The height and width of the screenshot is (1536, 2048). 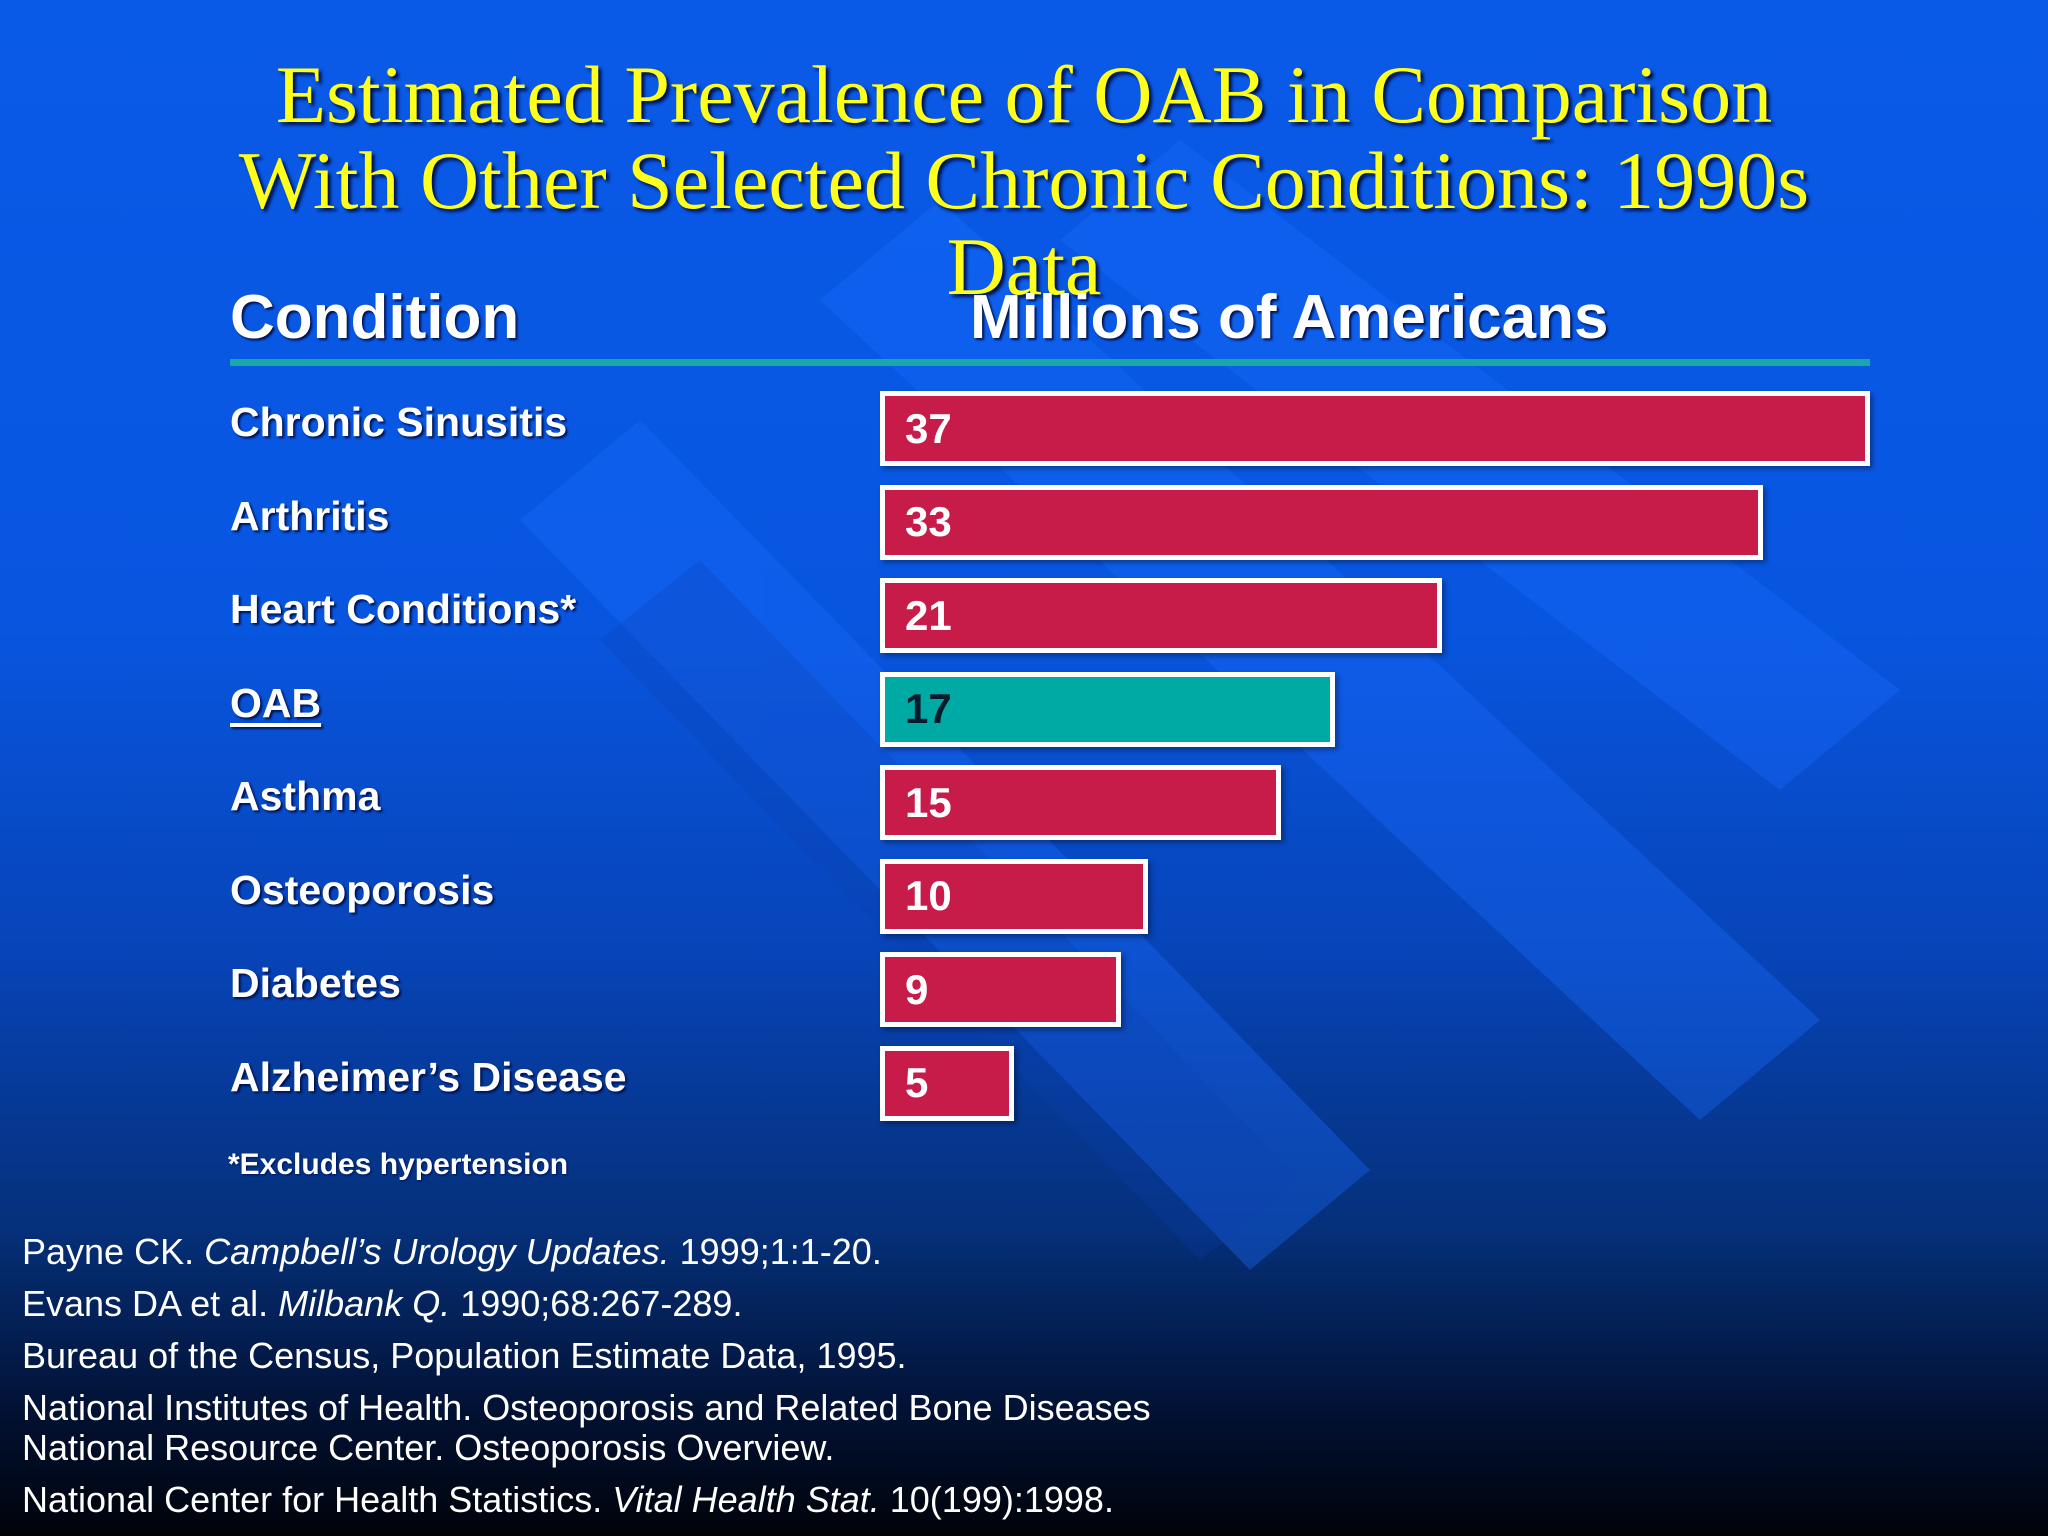 What do you see at coordinates (928, 802) in the screenshot?
I see `bar-value-label: 15` at bounding box center [928, 802].